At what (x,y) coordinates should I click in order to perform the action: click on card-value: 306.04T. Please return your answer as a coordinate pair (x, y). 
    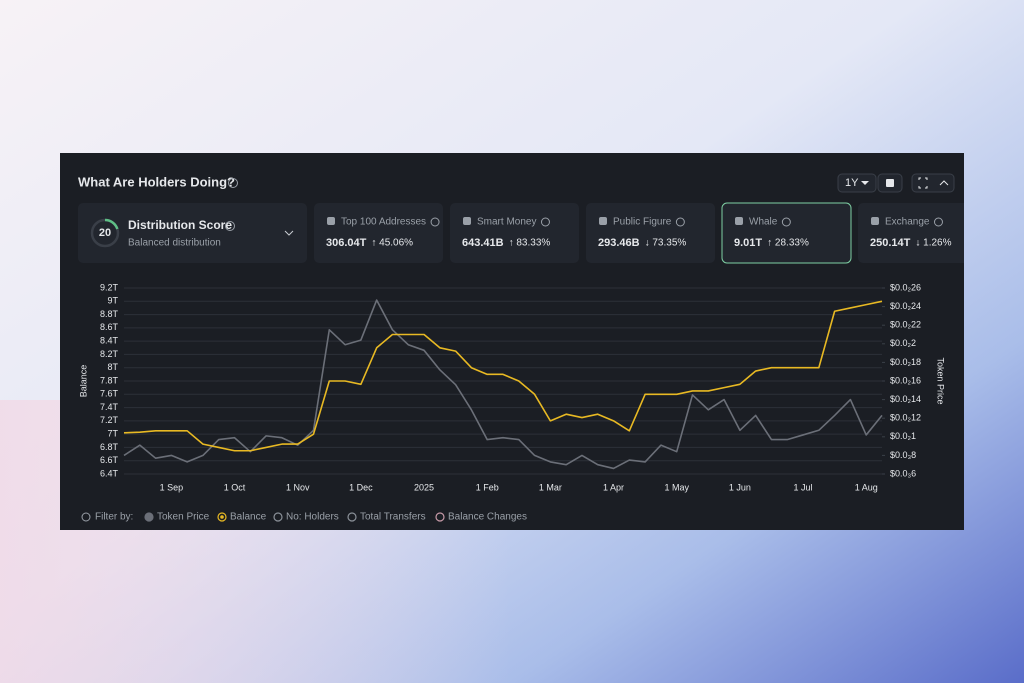
    Looking at the image, I should click on (346, 243).